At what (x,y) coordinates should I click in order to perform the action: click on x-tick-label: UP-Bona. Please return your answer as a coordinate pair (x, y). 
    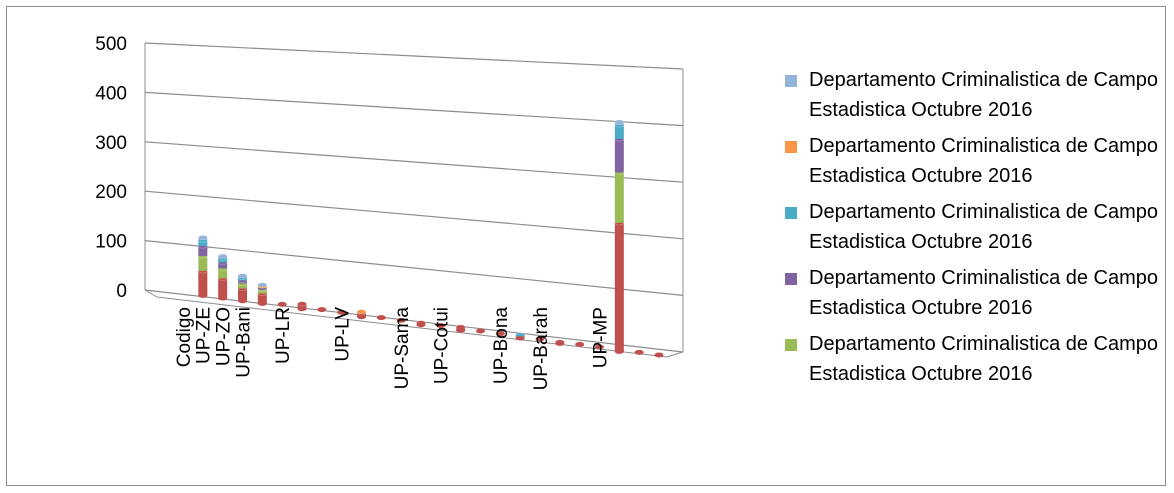
    Looking at the image, I should click on (501, 346).